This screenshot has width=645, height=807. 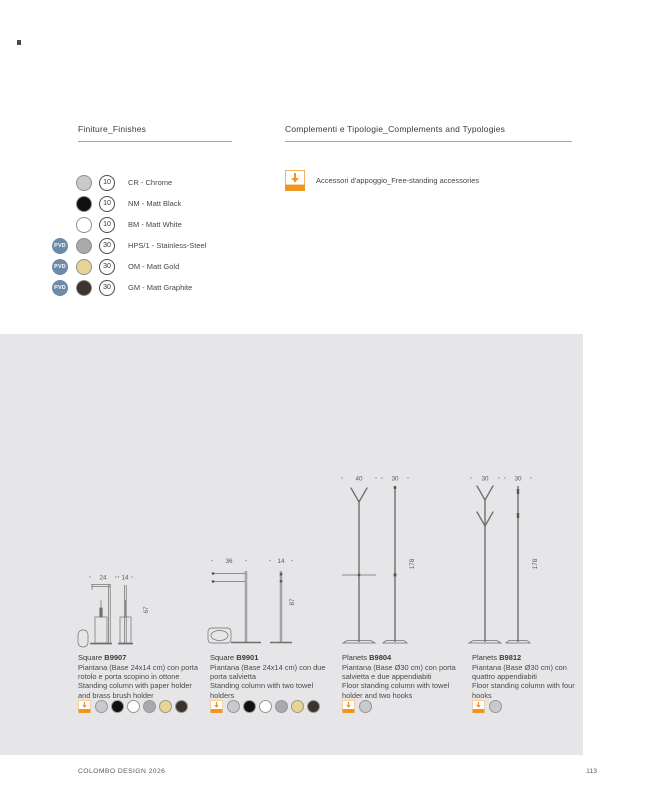 I want to click on product-name: Square B9901, so click(x=269, y=657).